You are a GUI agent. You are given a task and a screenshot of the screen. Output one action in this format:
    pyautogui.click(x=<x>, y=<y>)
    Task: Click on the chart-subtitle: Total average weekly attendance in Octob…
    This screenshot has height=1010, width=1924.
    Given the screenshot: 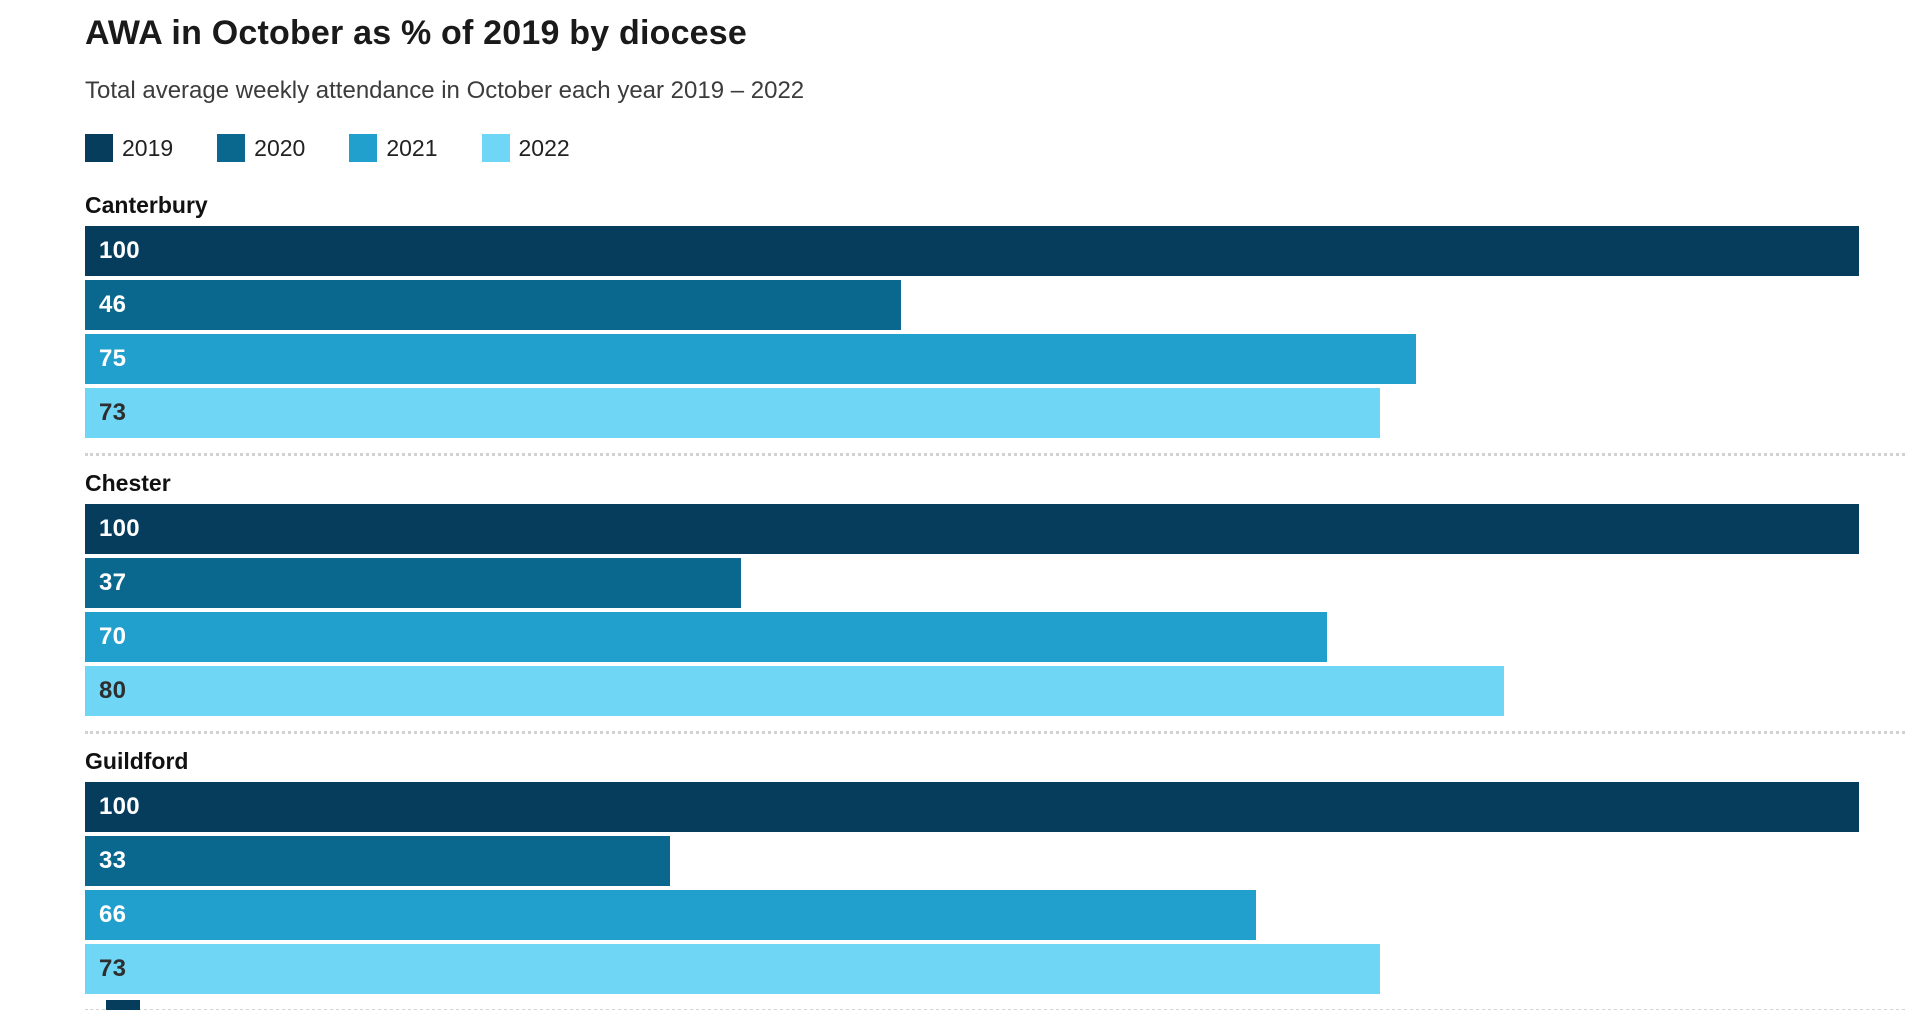 What is the action you would take?
    pyautogui.click(x=445, y=90)
    